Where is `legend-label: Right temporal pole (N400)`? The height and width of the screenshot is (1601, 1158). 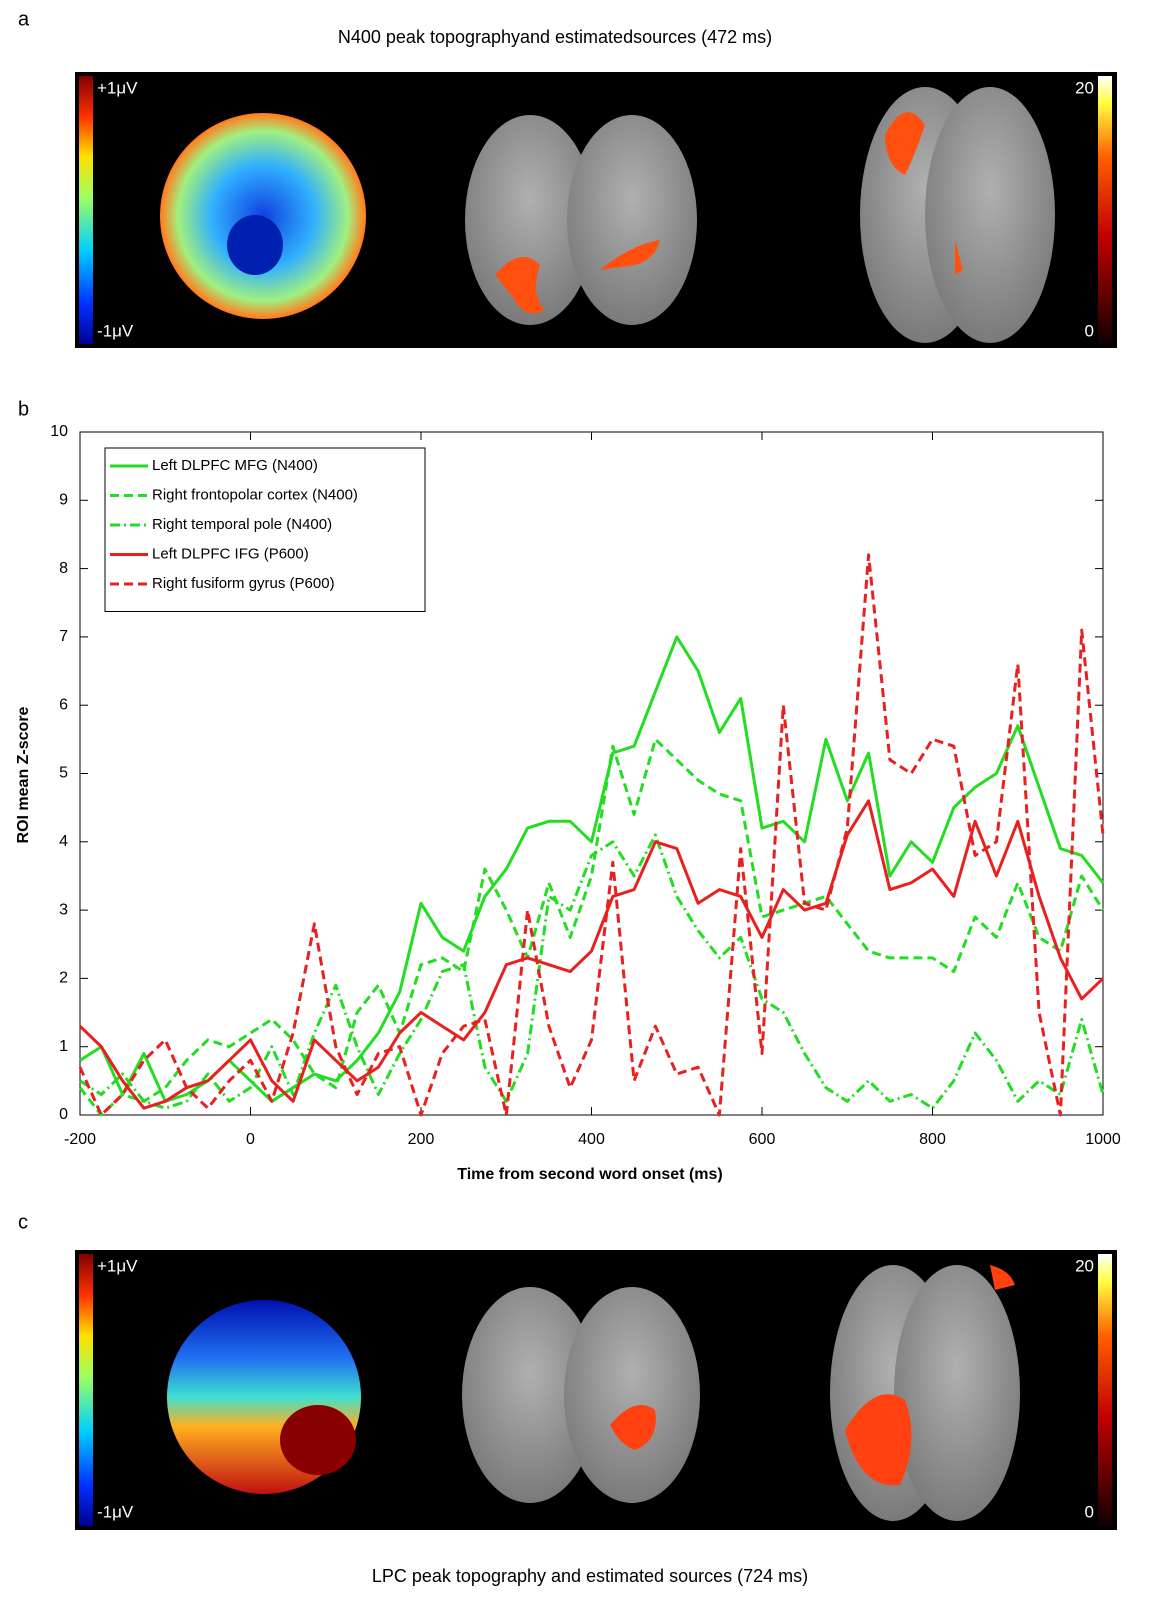
legend-label: Right temporal pole (N400) is located at coordinates (242, 524).